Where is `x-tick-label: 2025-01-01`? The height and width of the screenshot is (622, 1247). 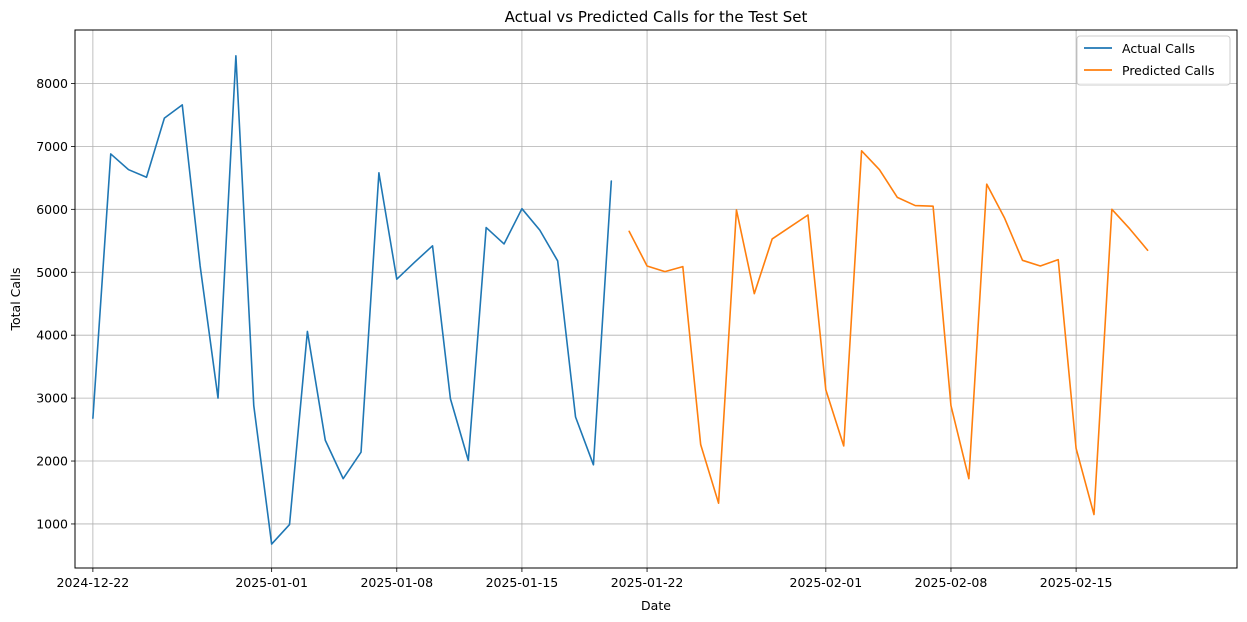
x-tick-label: 2025-01-01 is located at coordinates (271, 582).